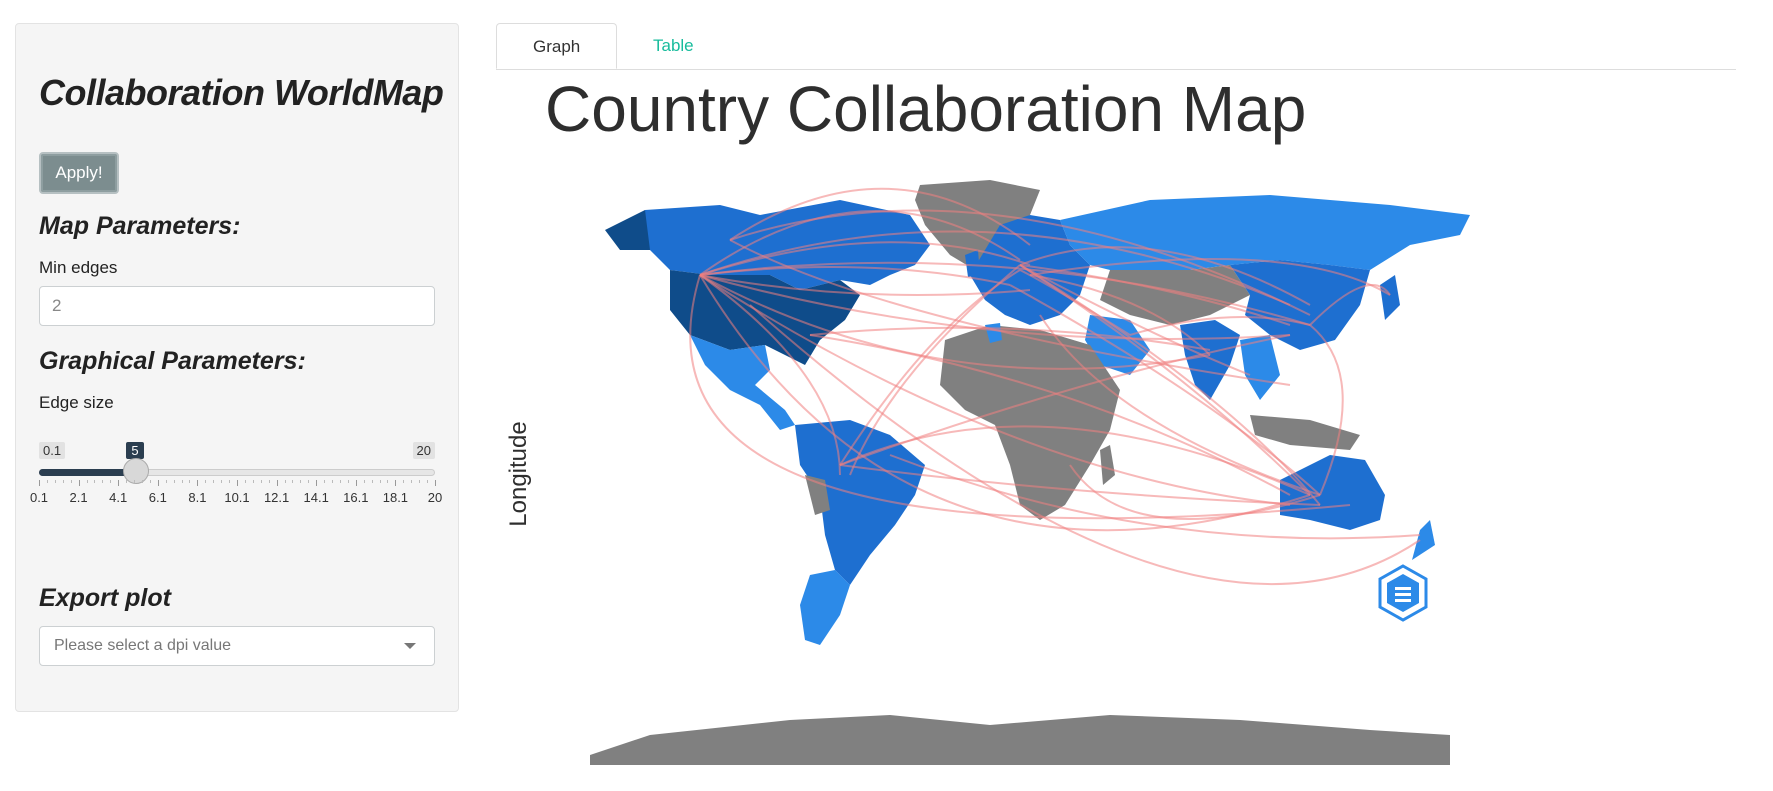  Describe the element at coordinates (556, 46) in the screenshot. I see `tab-graph: Graph` at that location.